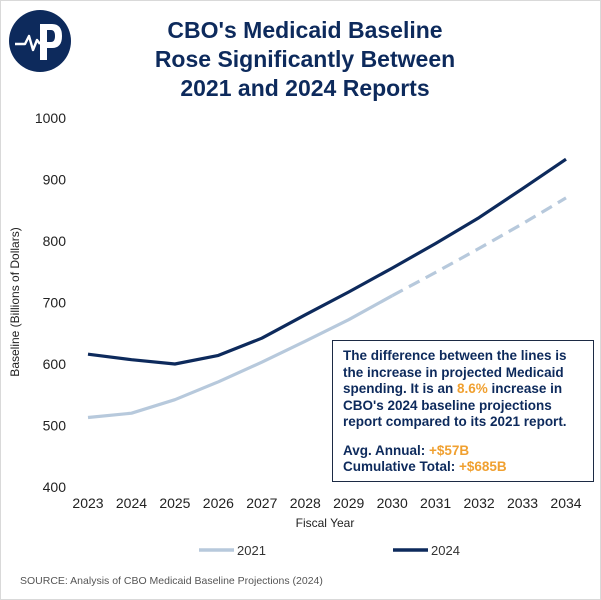 This screenshot has width=601, height=600. I want to click on x-axis-label: Fiscal Year, so click(325, 523).